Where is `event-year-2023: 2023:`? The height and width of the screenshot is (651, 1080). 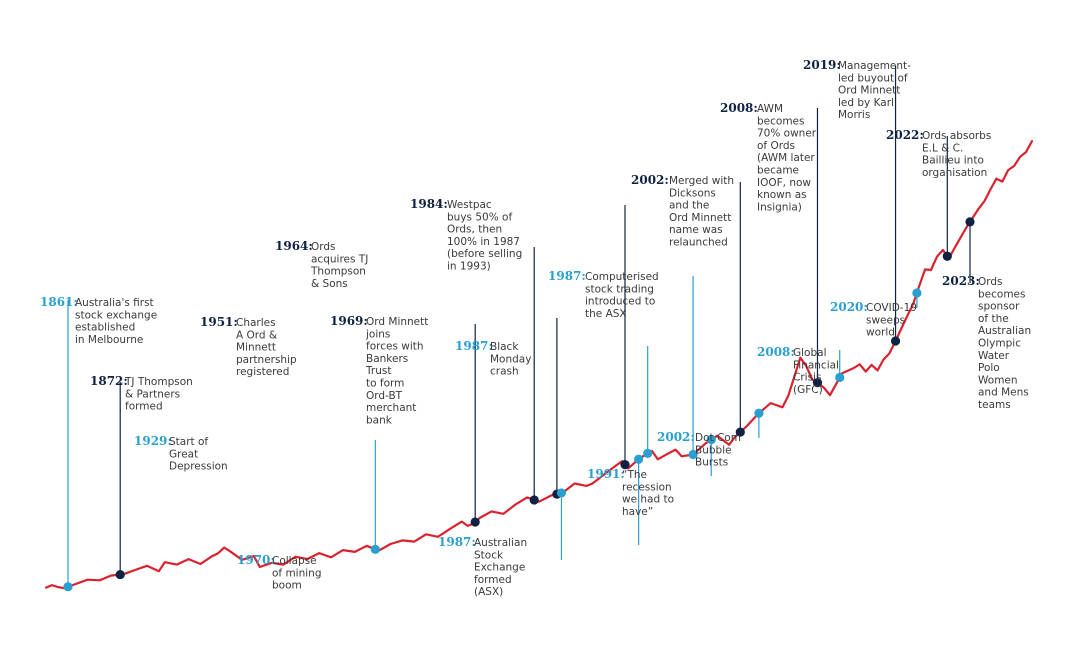 event-year-2023: 2023: is located at coordinates (961, 281).